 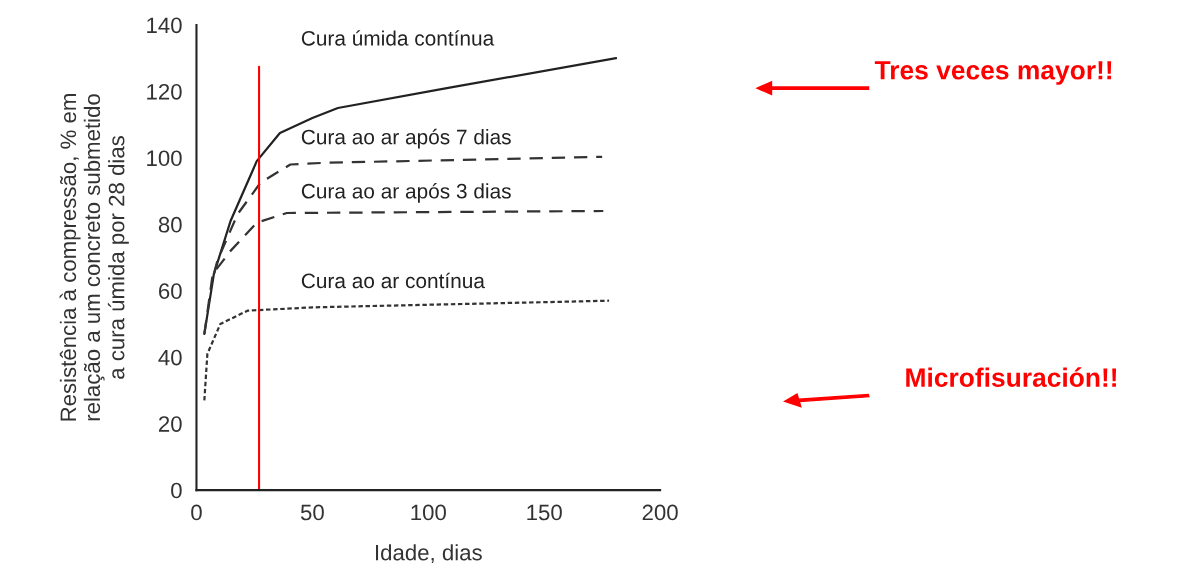 What do you see at coordinates (398, 38) in the screenshot?
I see `series-label: Cura úmida contínua` at bounding box center [398, 38].